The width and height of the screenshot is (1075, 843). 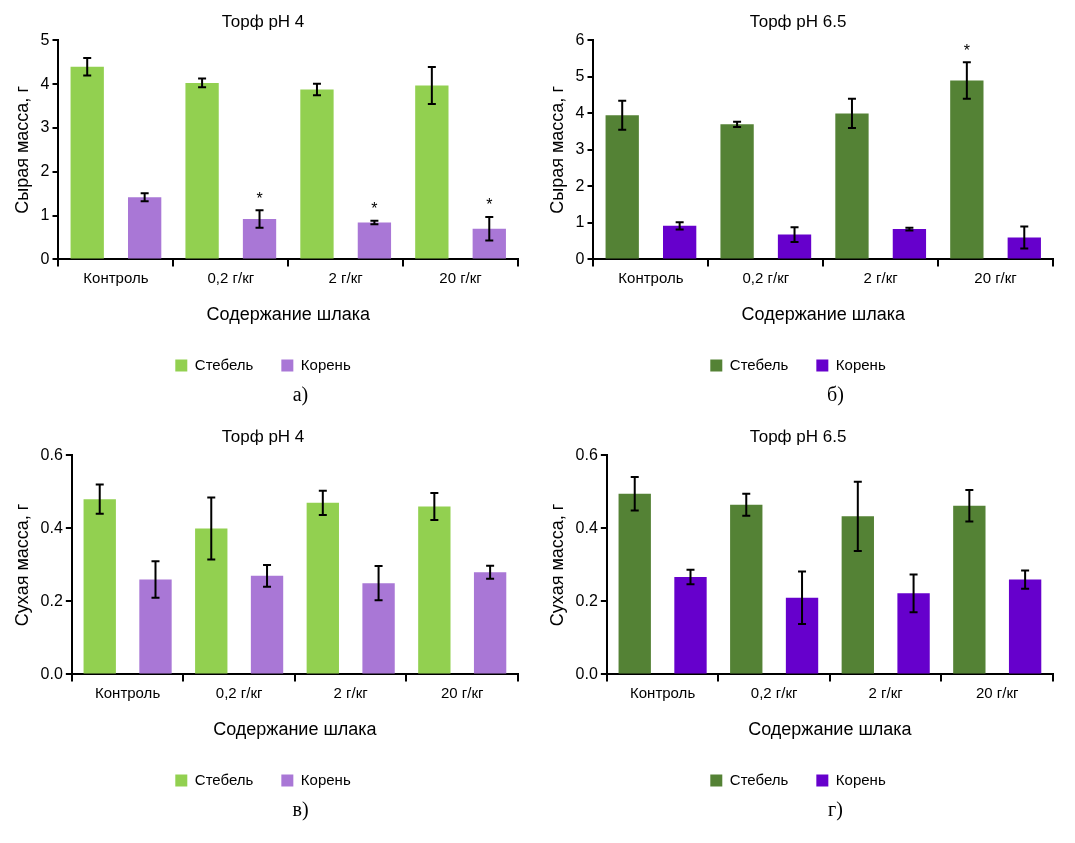 I want to click on text: в), so click(x=300, y=809).